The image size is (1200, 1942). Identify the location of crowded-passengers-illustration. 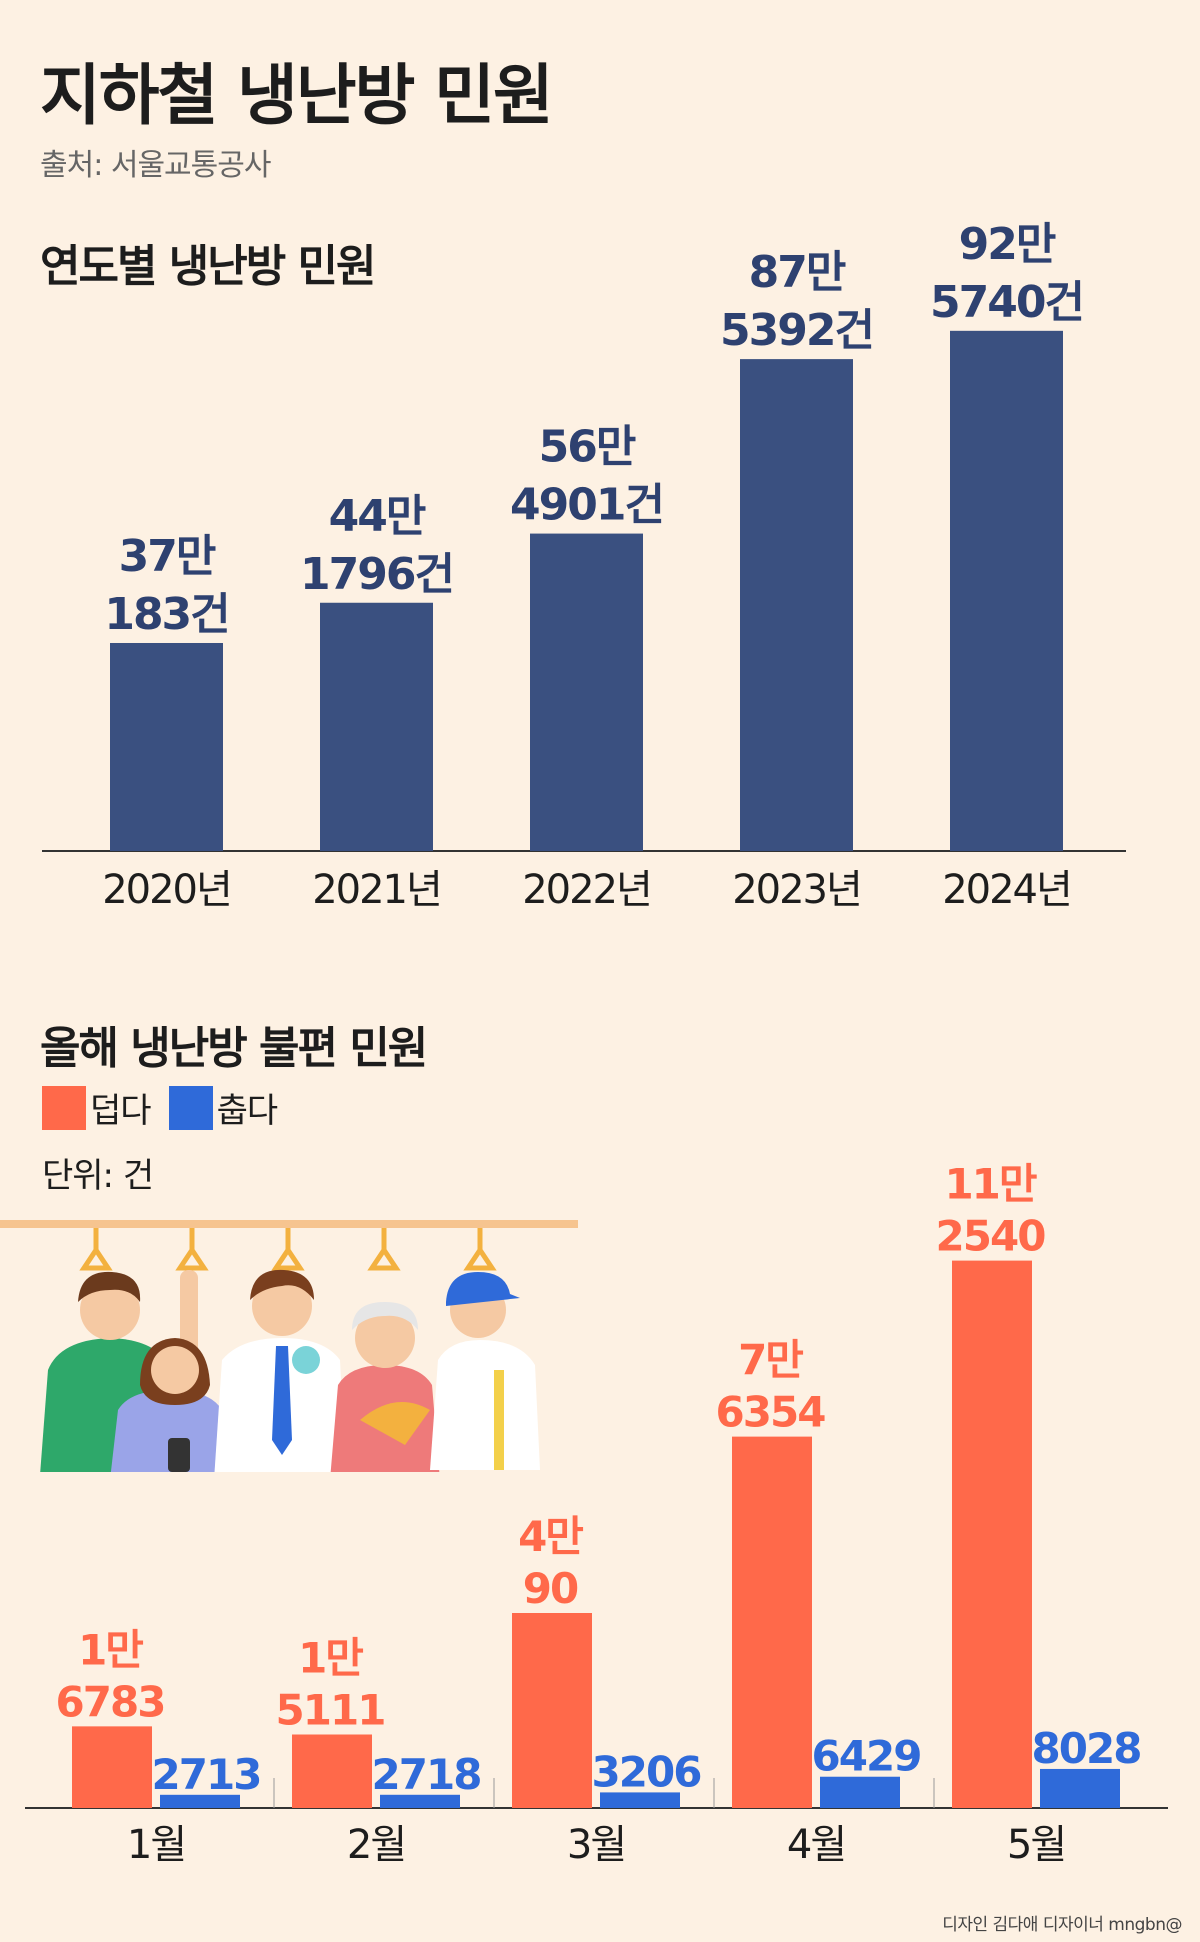
(295, 1350).